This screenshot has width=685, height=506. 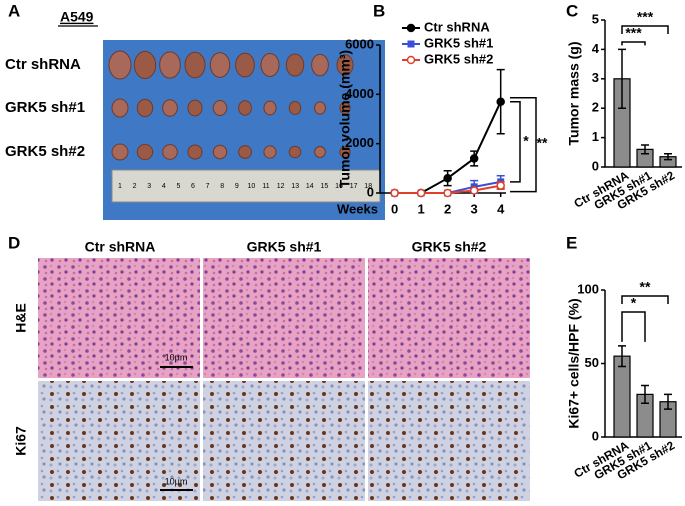 What do you see at coordinates (442, 119) in the screenshot?
I see `axes` at bounding box center [442, 119].